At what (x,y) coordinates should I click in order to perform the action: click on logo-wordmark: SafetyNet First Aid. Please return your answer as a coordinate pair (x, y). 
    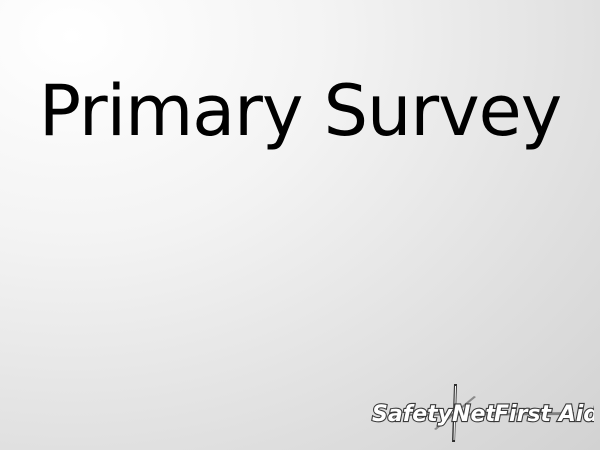
    Looking at the image, I should click on (482, 414).